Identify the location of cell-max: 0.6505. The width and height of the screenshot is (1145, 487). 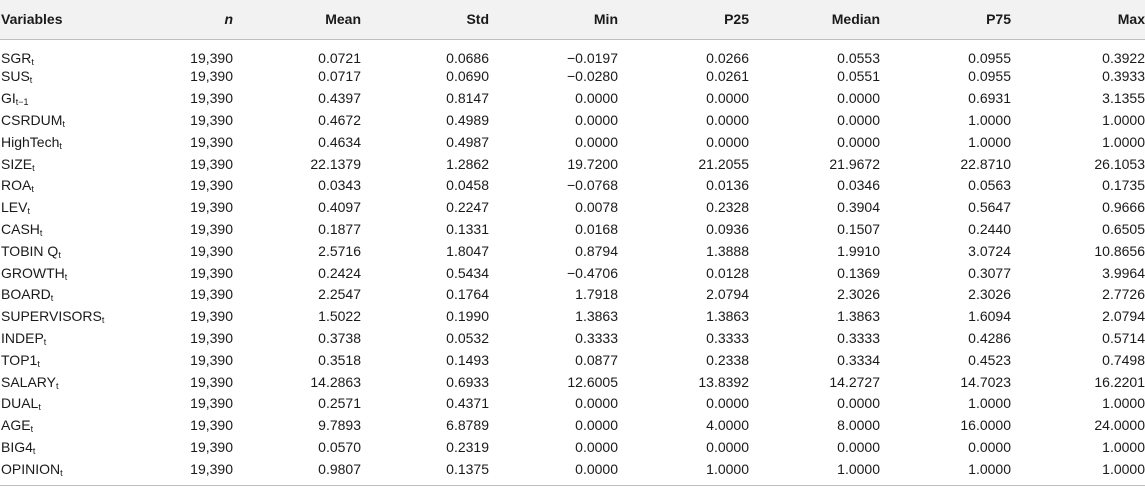
(1123, 228).